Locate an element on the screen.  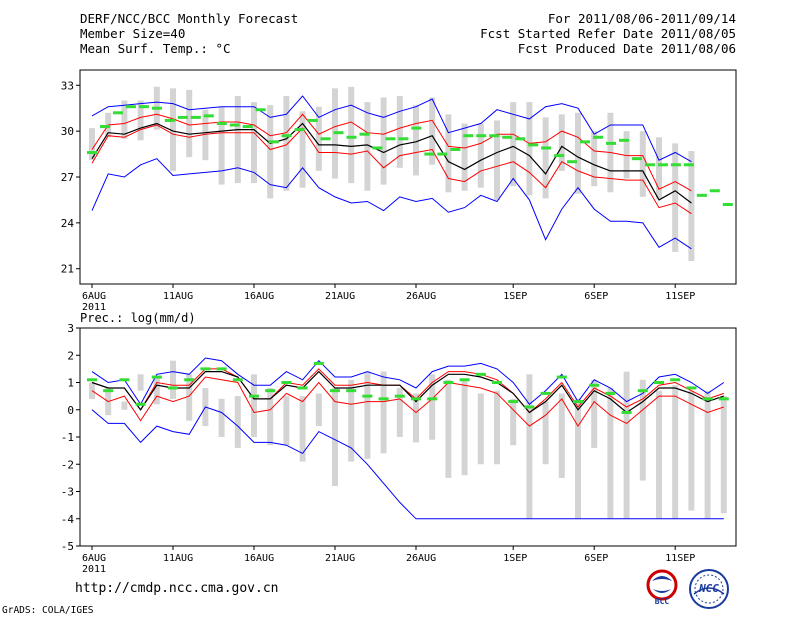
temp-y-tick-label: 27 is located at coordinates (67, 177).